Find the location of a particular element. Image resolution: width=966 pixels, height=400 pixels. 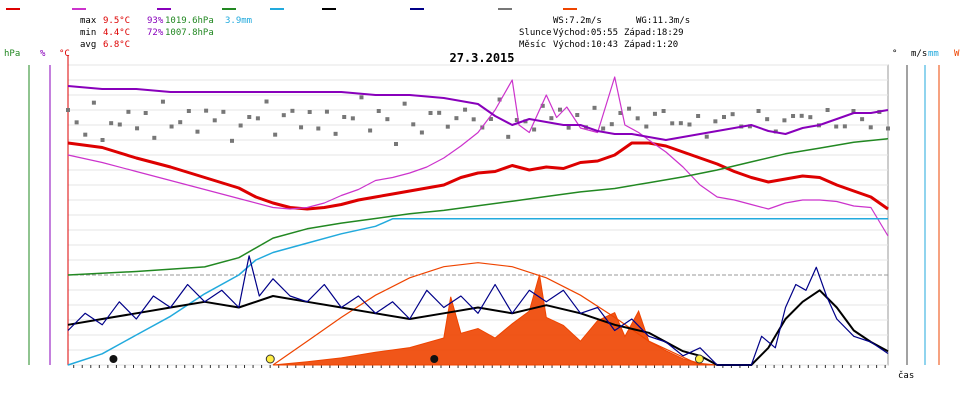

stat-min-hum: 72% is located at coordinates (155, 33).